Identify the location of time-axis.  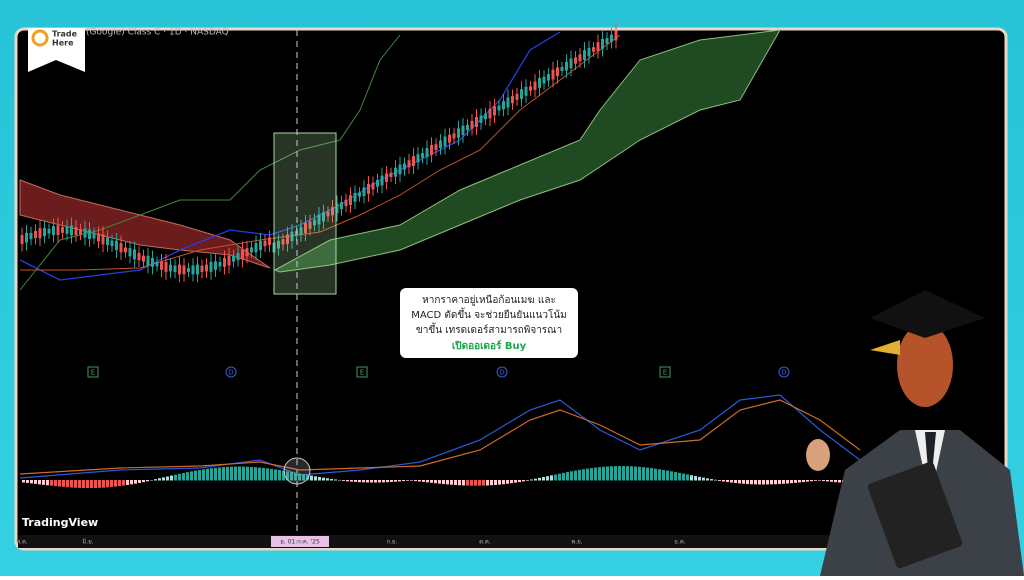
(511, 541).